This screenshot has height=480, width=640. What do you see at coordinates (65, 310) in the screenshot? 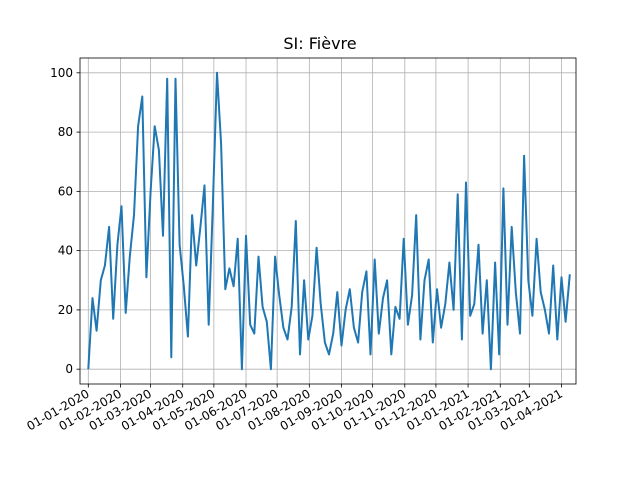
I see `y-tick-label: 20` at bounding box center [65, 310].